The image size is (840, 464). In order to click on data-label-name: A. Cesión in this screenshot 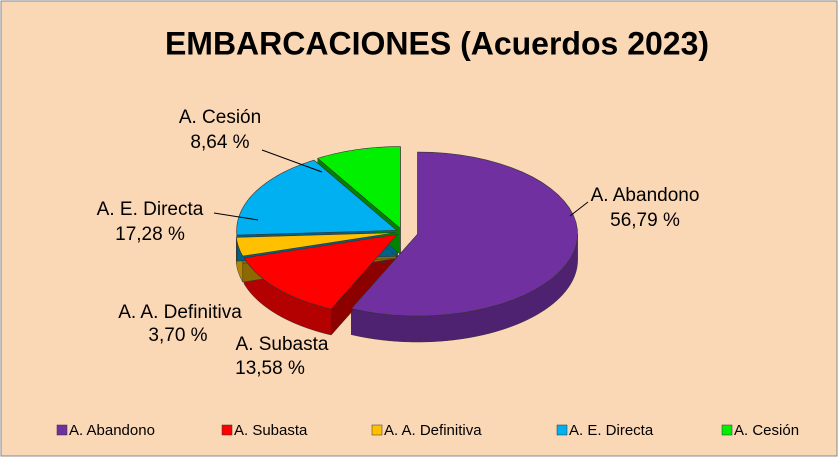, I will do `click(220, 117)`.